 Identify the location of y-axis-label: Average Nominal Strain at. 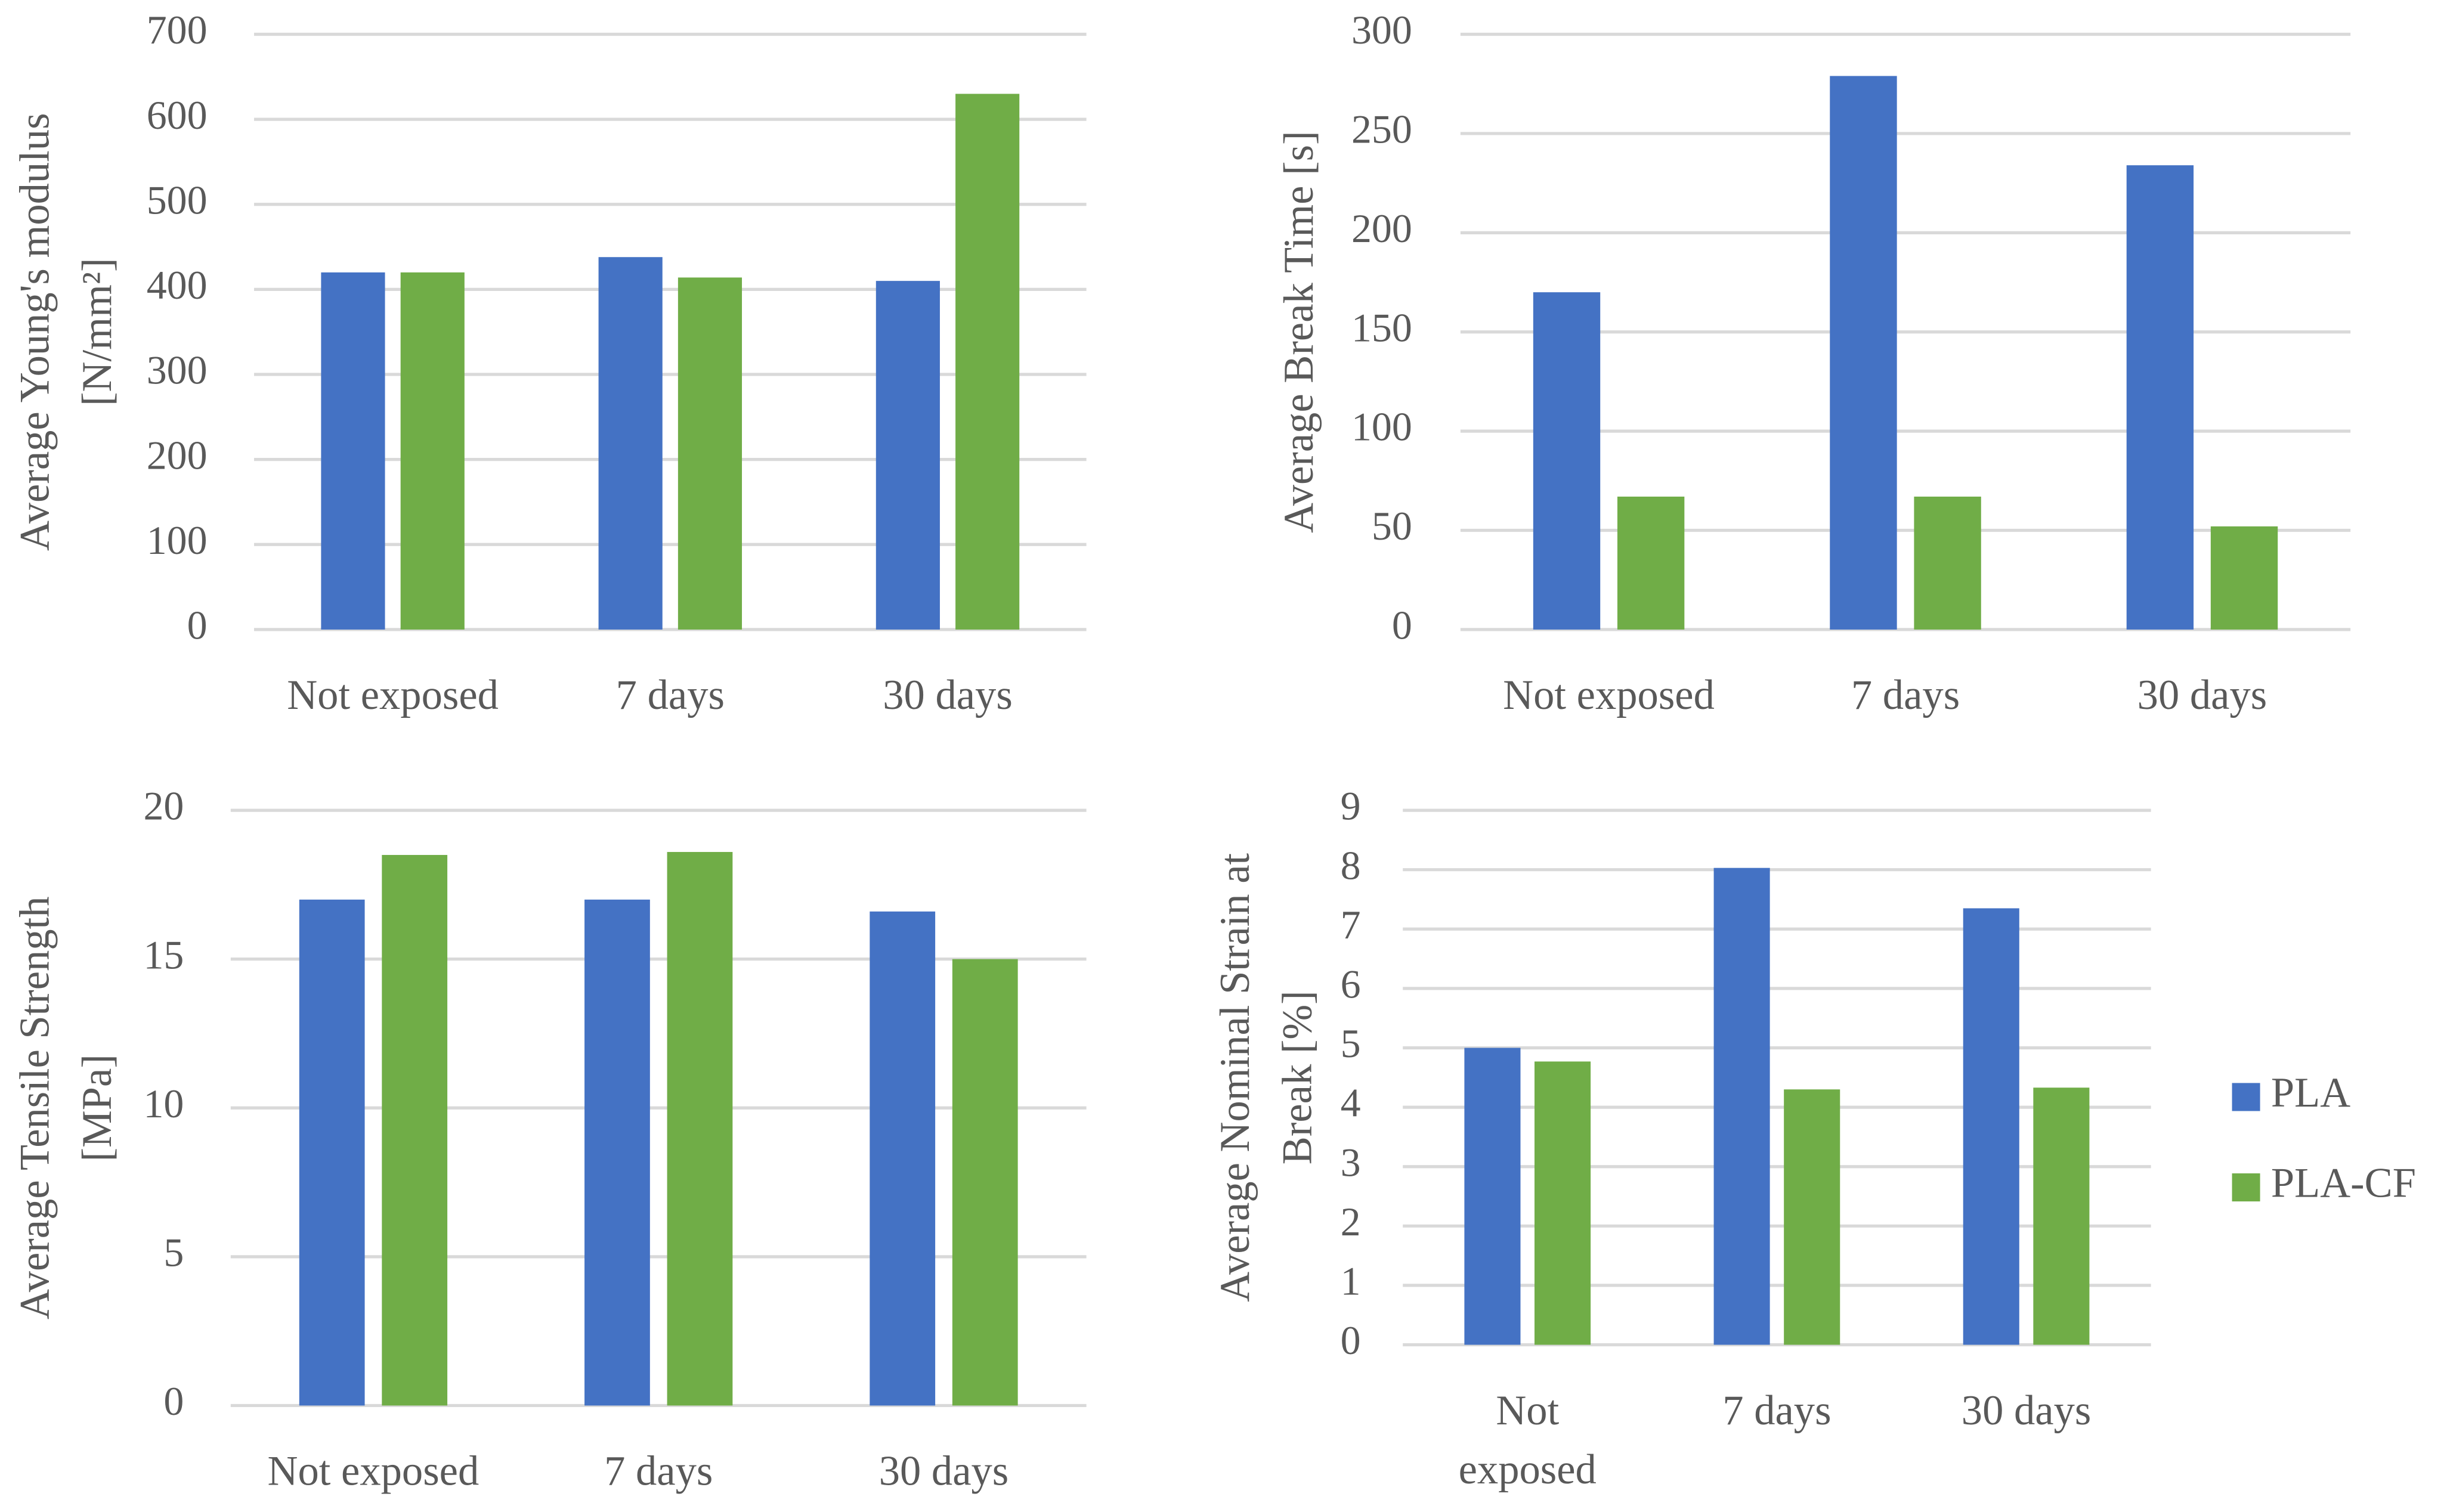
(1235, 1077).